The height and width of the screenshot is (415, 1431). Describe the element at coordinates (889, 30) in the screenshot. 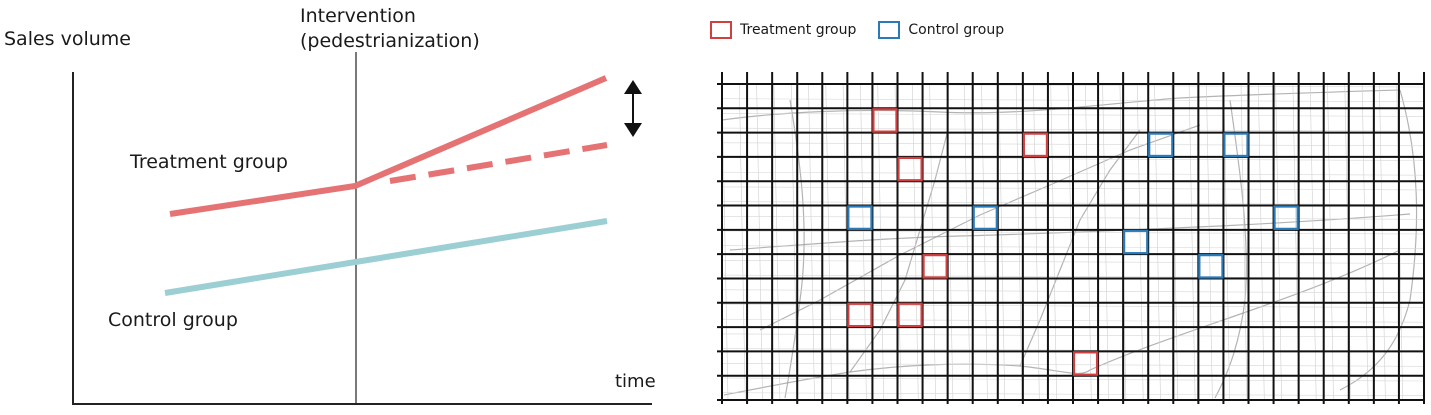

I see `control-swatch-icon` at that location.